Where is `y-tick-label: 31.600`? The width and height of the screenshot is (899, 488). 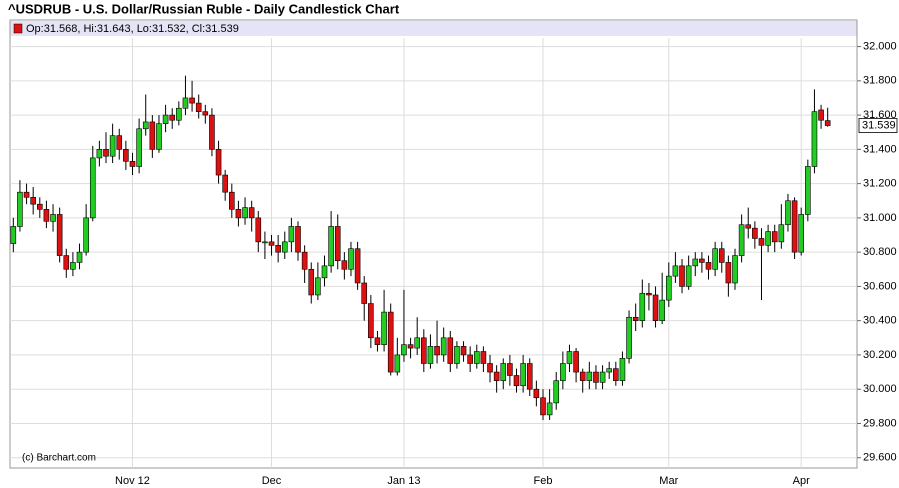 y-tick-label: 31.600 is located at coordinates (880, 115).